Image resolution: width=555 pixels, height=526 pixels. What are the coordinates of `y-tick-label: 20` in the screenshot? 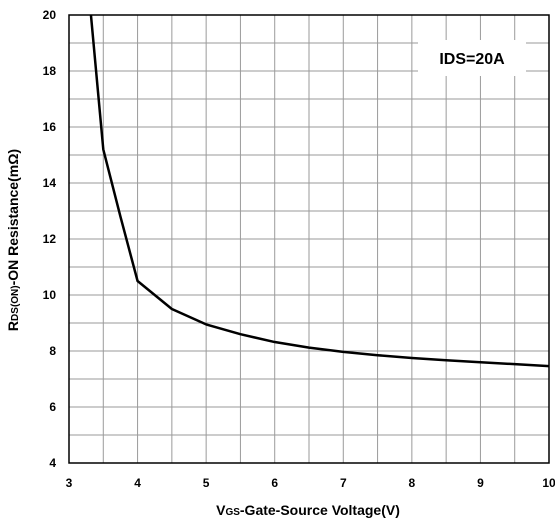 It's located at (50, 15).